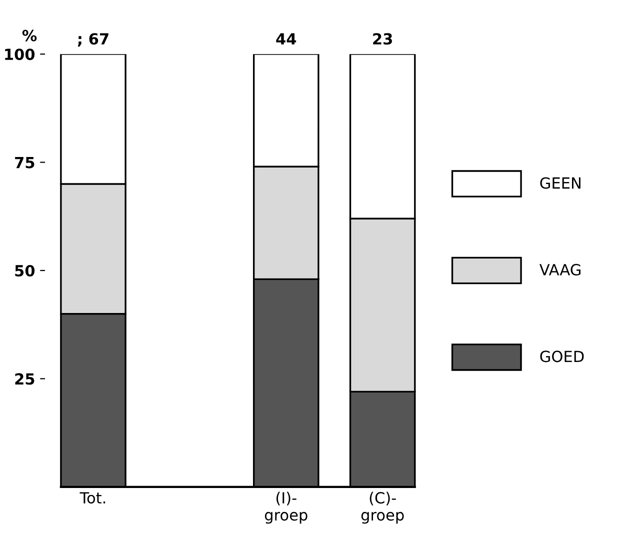  What do you see at coordinates (562, 356) in the screenshot?
I see `legend-label: GOED` at bounding box center [562, 356].